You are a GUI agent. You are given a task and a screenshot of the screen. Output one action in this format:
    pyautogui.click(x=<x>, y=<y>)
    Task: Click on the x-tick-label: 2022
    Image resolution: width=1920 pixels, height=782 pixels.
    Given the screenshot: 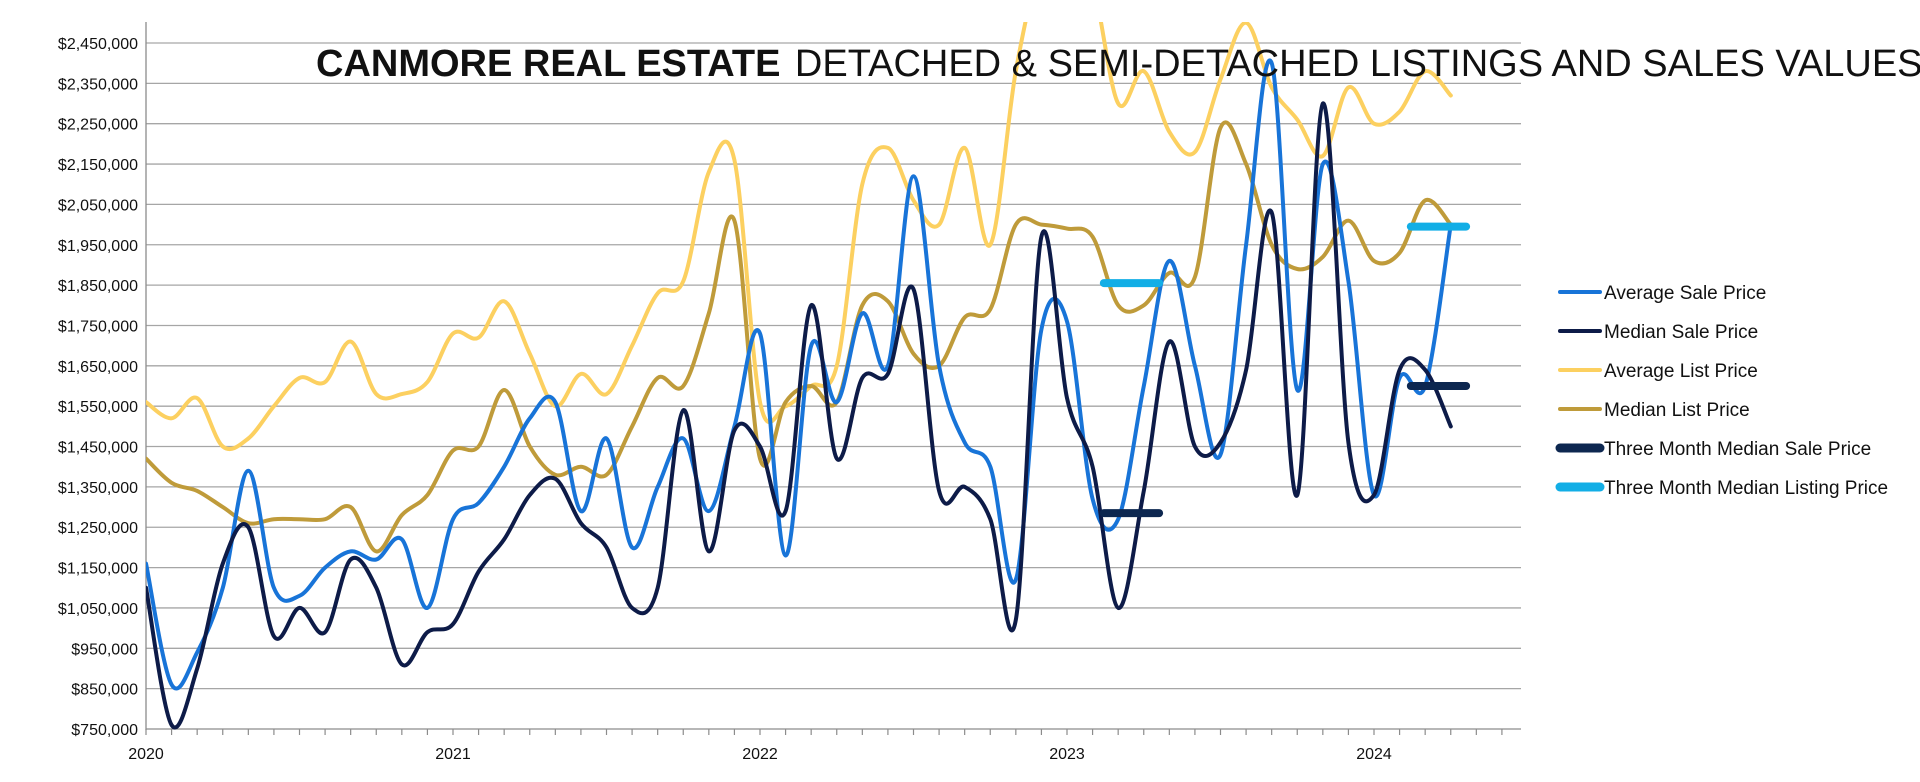 What is the action you would take?
    pyautogui.click(x=760, y=754)
    